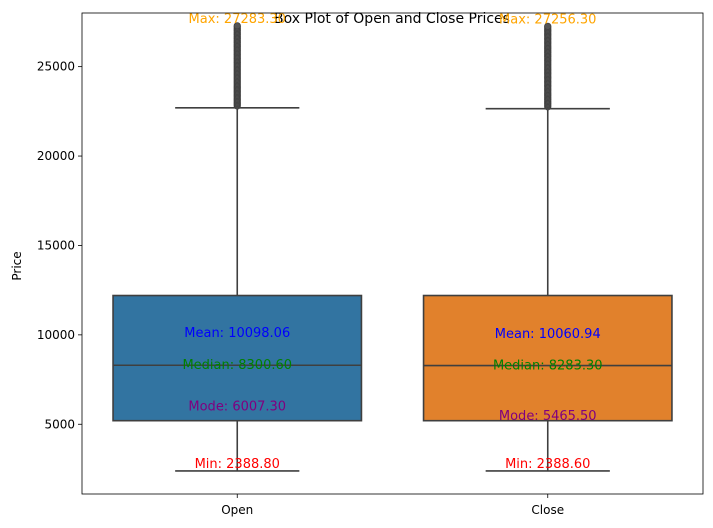 The image size is (713, 528). I want to click on annotation-min: Min: 2388.60, so click(547, 464).